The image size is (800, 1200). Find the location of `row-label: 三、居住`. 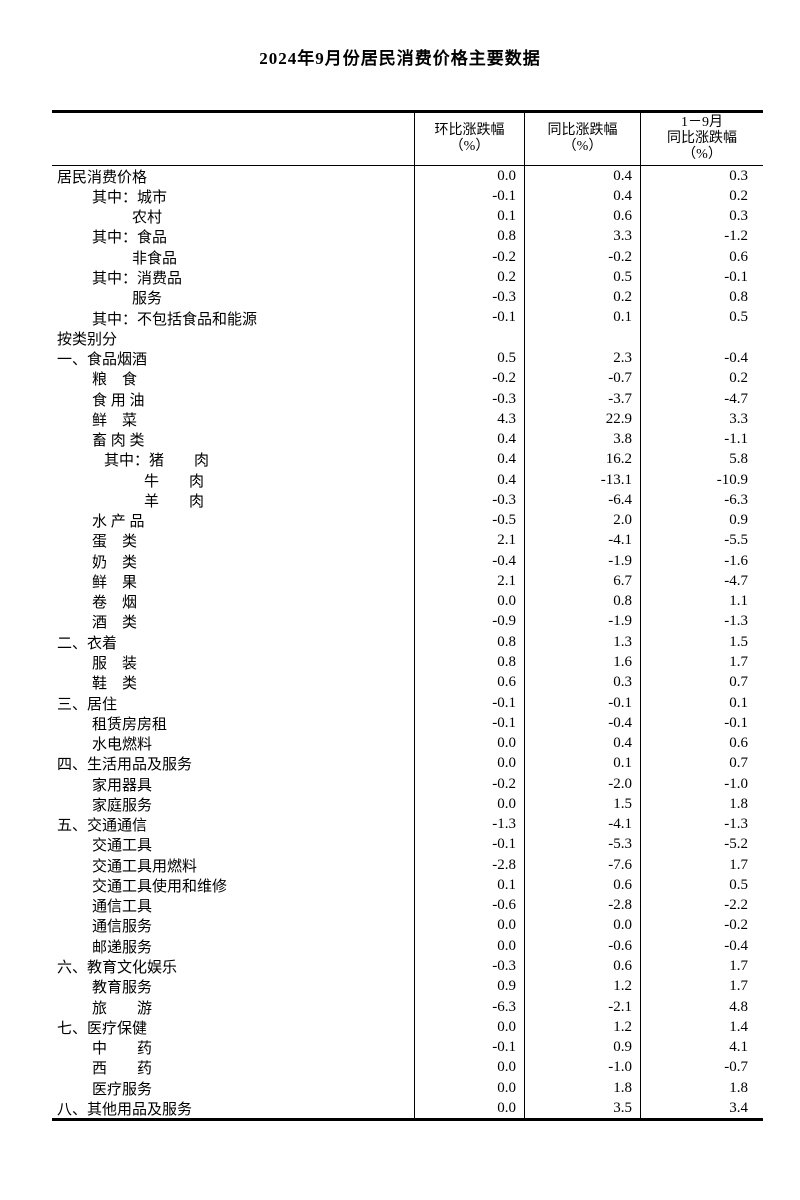

row-label: 三、居住 is located at coordinates (87, 704).